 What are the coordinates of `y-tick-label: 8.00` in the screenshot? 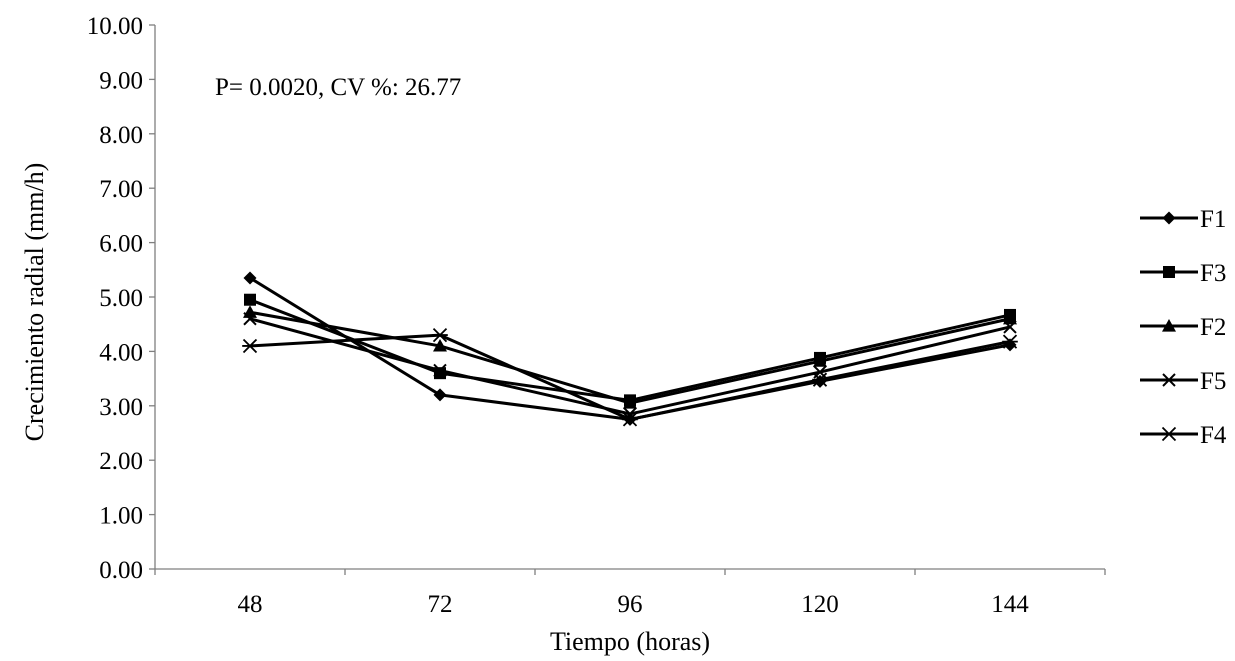 It's located at (121, 135).